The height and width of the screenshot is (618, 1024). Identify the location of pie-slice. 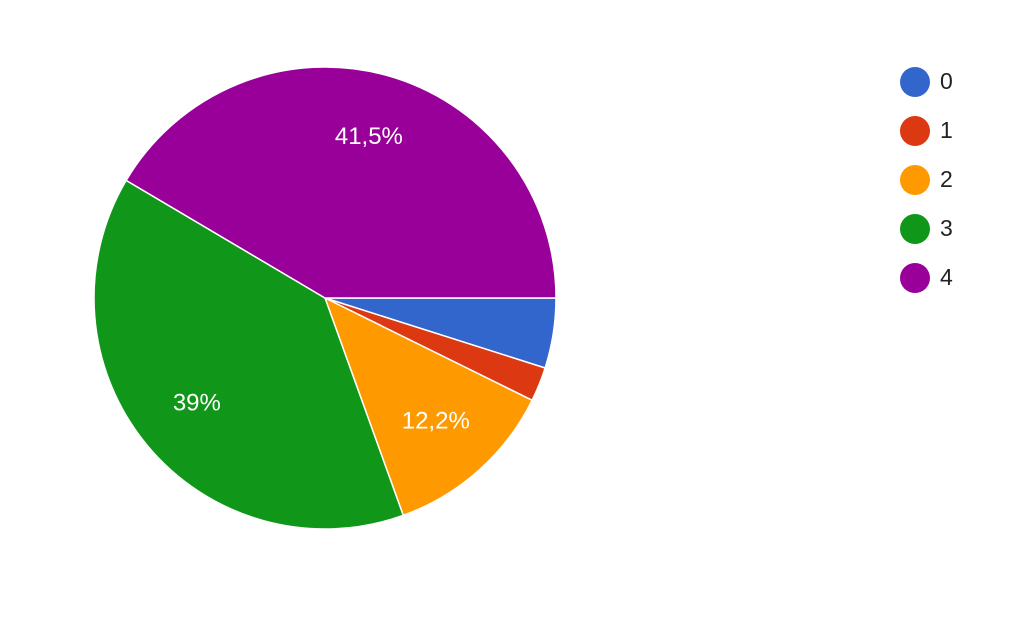
(428, 406).